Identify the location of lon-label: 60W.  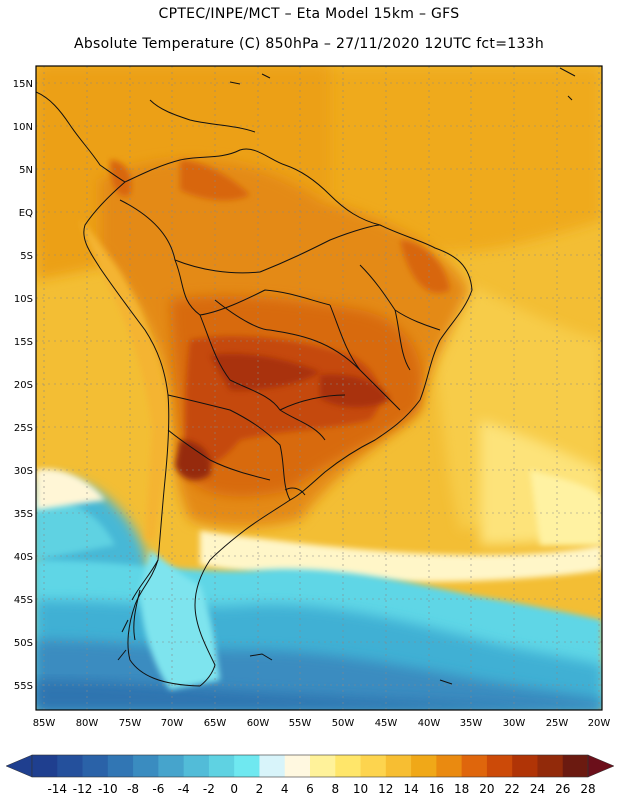
(258, 723).